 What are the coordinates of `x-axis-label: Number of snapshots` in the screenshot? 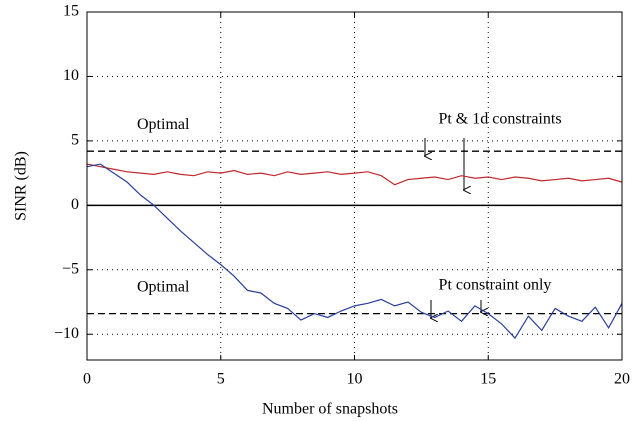 It's located at (330, 409).